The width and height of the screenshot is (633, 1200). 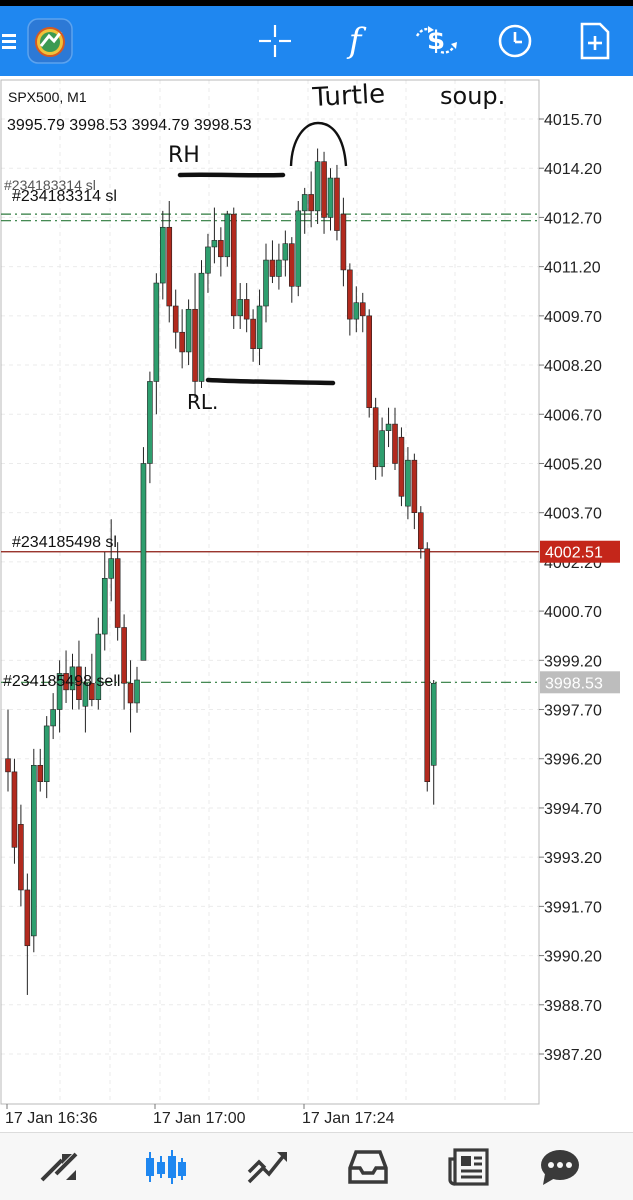 I want to click on price-tick-label: 4000.70, so click(x=573, y=612).